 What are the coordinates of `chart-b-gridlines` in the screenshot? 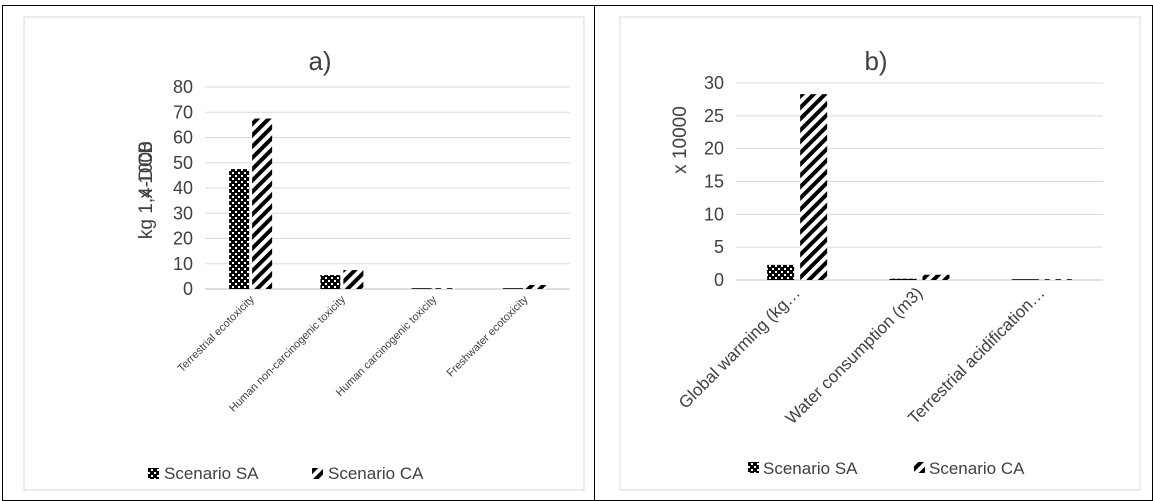 It's located at (919, 181).